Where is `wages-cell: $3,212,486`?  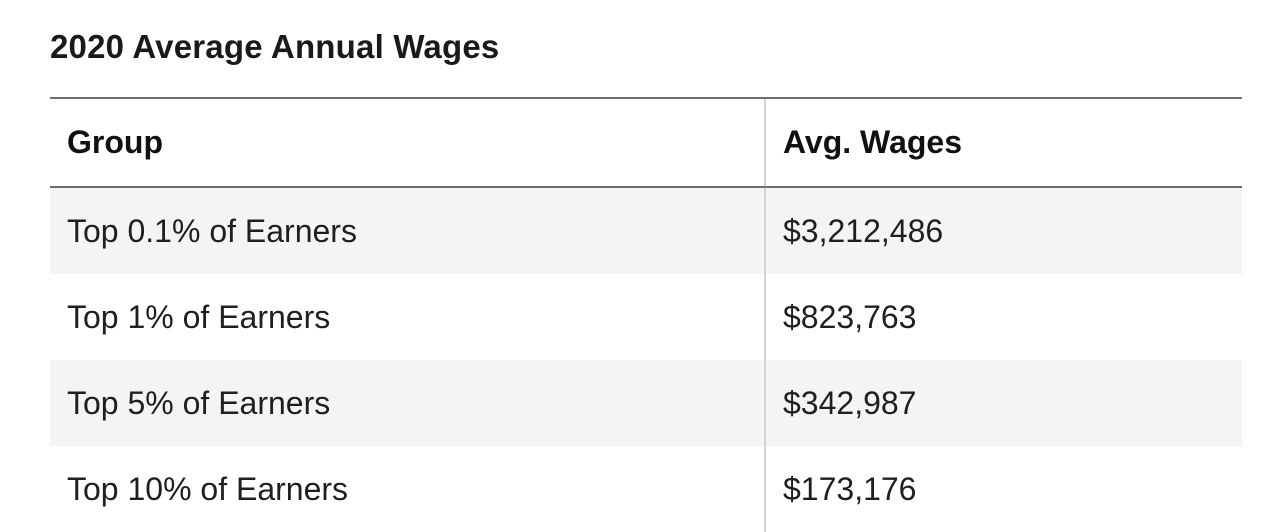 wages-cell: $3,212,486 is located at coordinates (863, 230).